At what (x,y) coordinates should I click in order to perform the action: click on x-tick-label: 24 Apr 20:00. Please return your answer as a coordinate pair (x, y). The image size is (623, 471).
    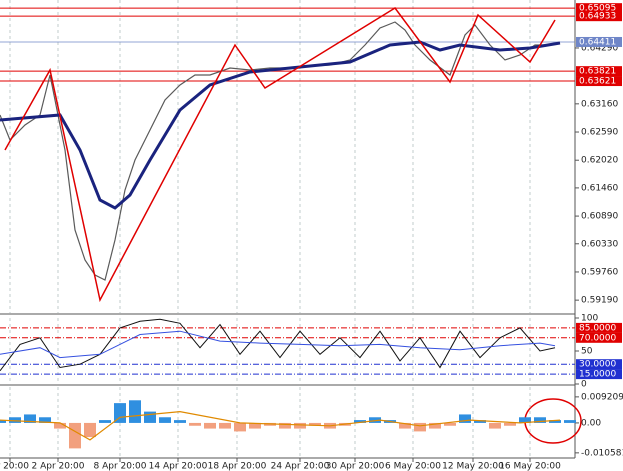
    Looking at the image, I should click on (300, 466).